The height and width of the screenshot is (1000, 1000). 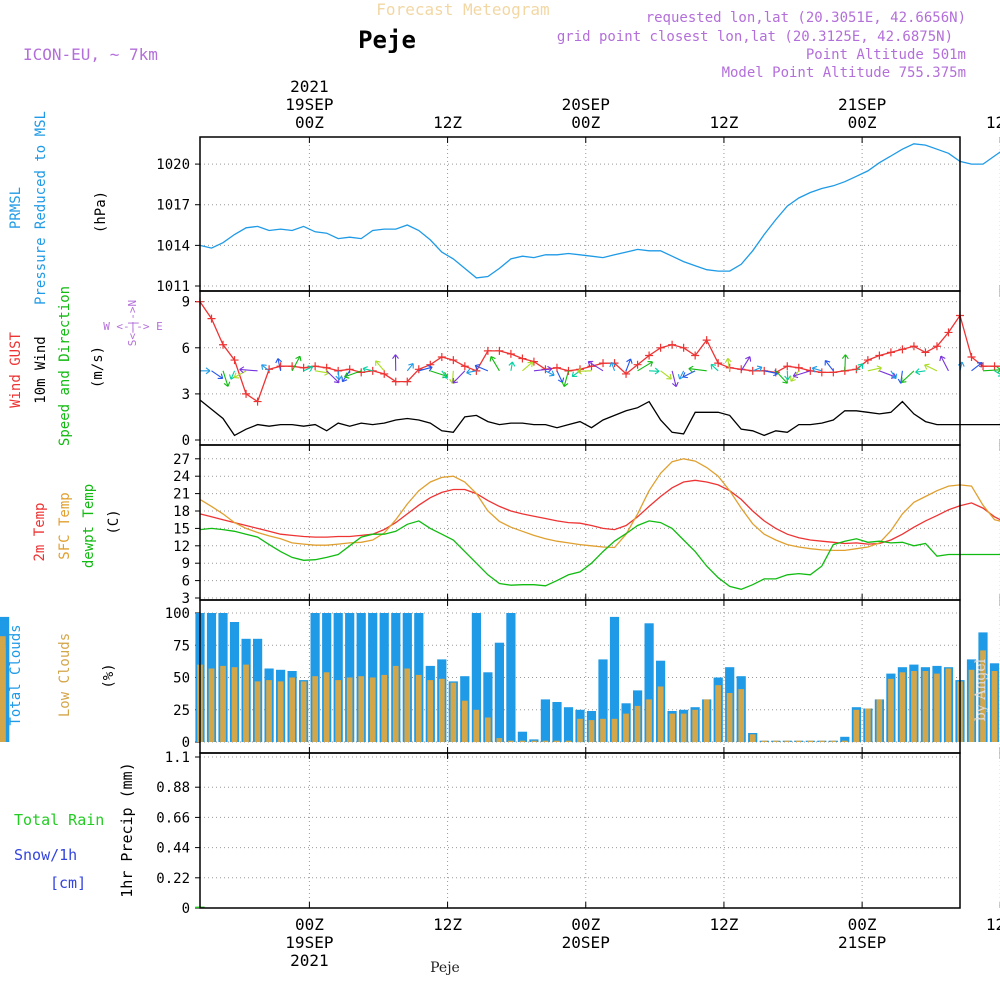 I want to click on label-10m-wind: 10m Wind, so click(x=41, y=369).